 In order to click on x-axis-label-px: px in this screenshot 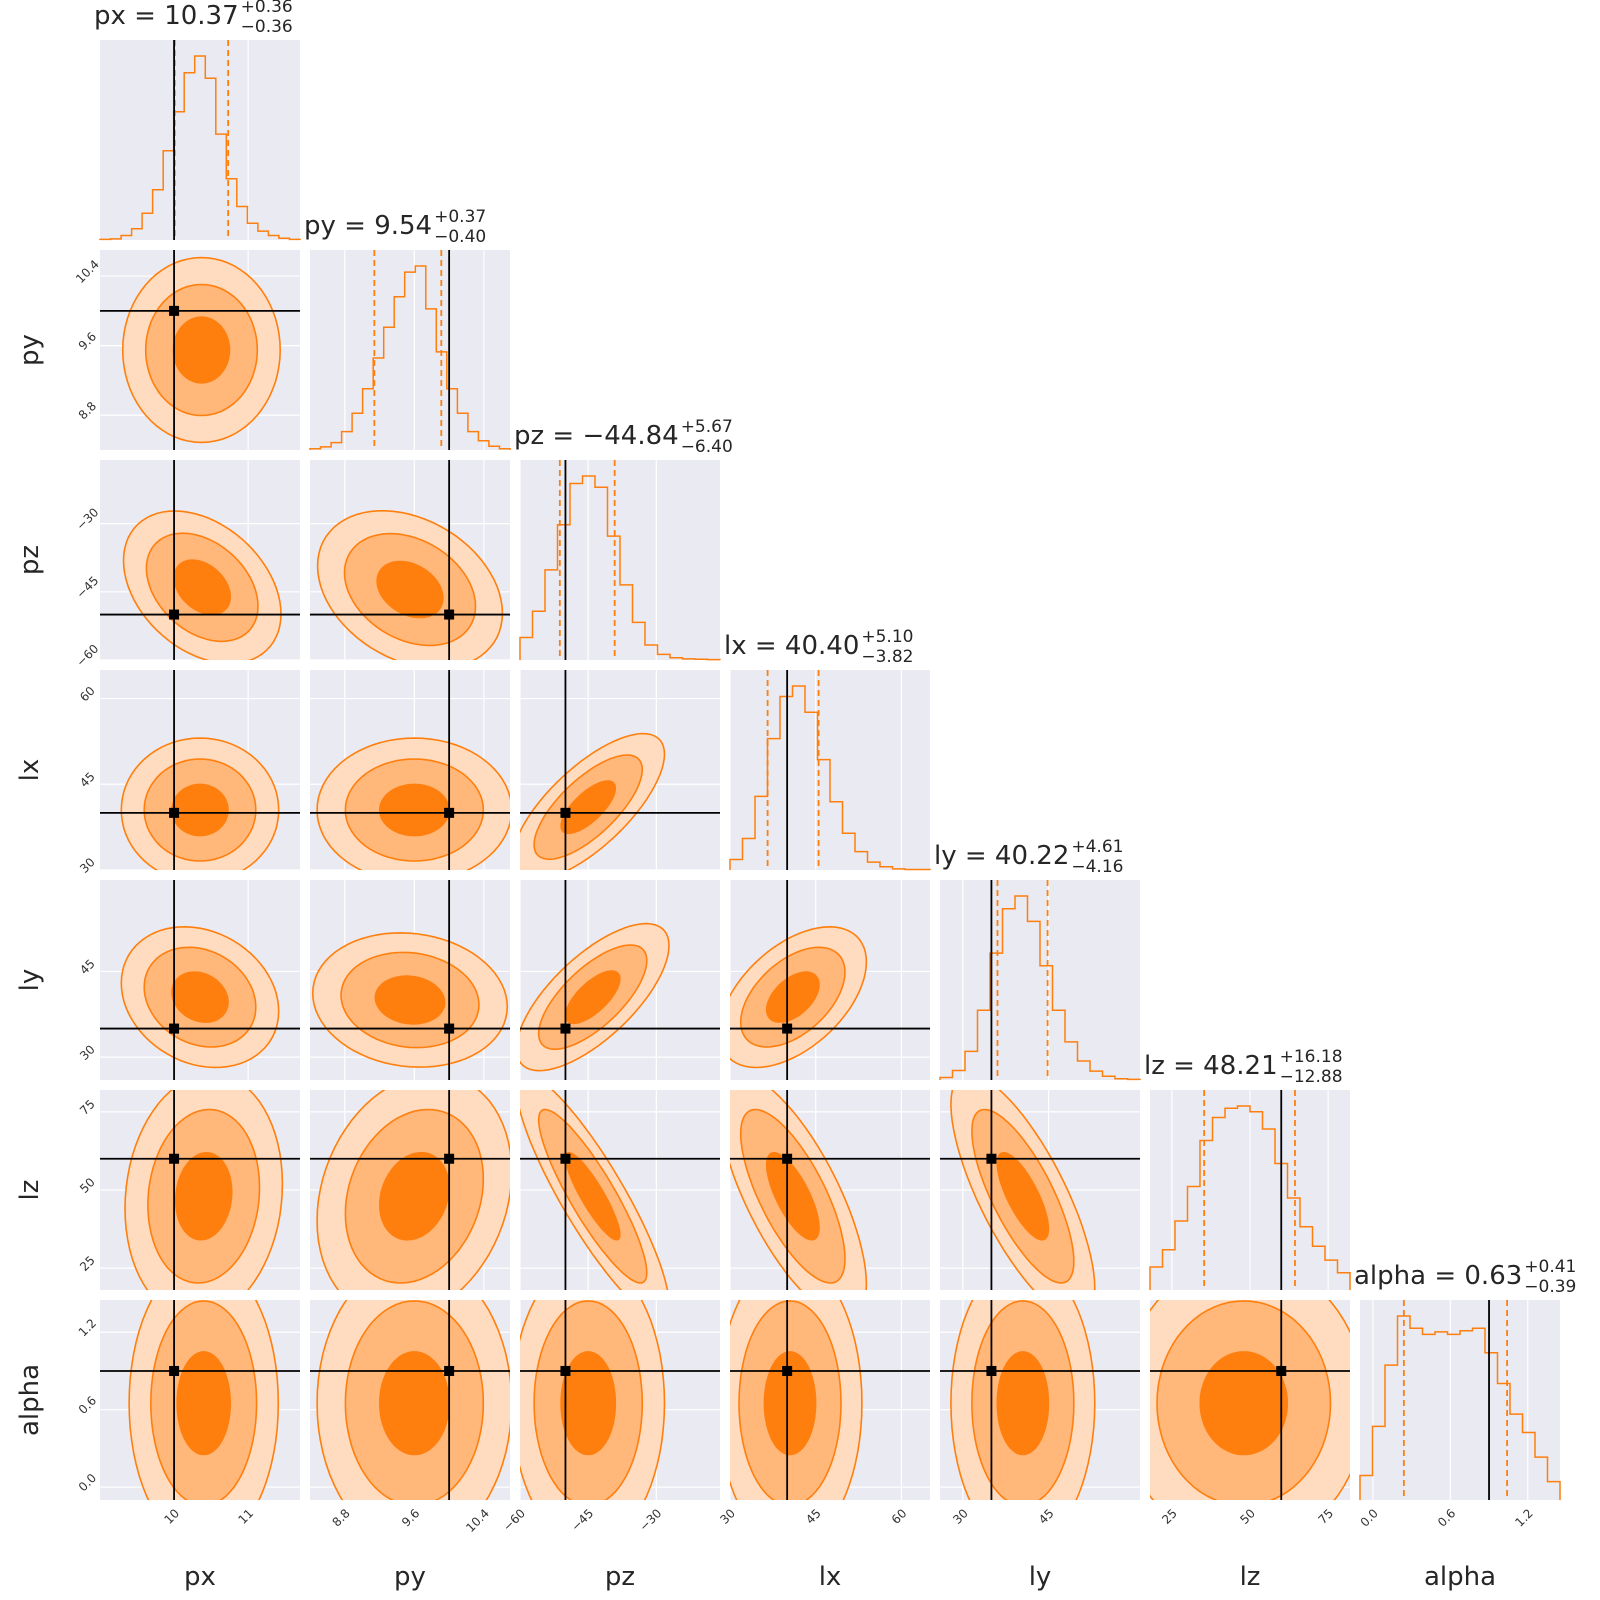, I will do `click(200, 1577)`.